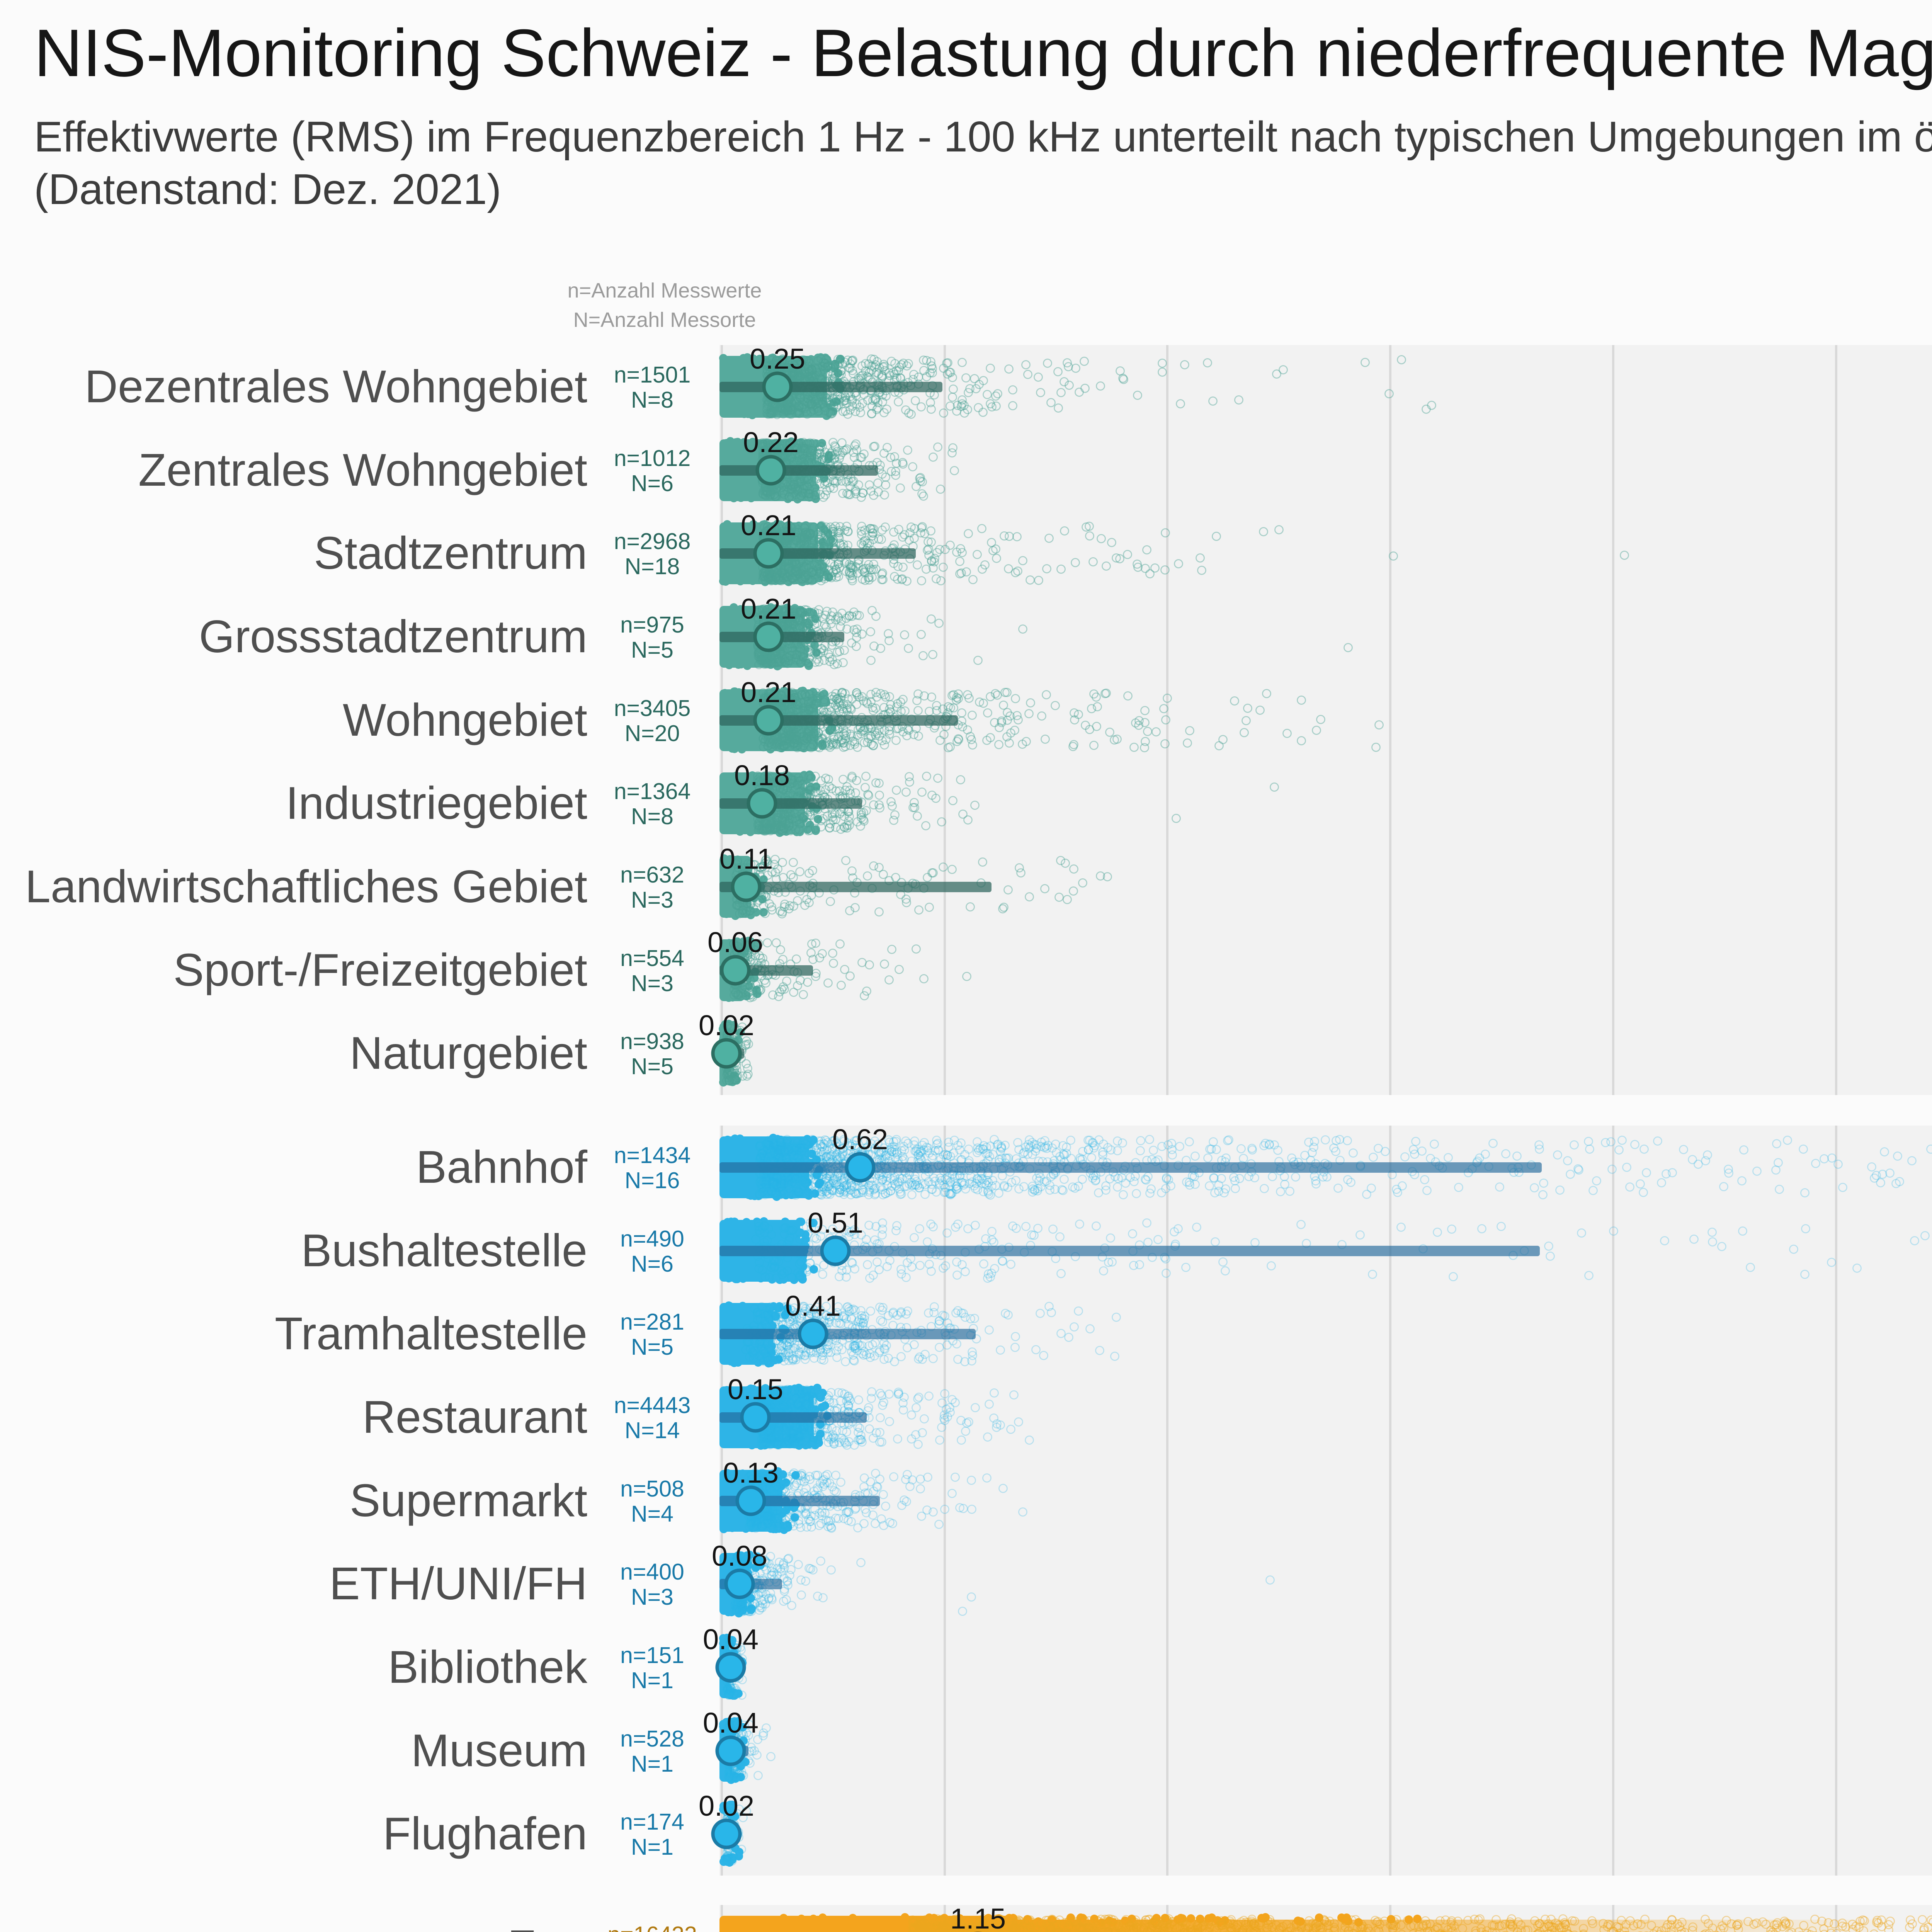  I want to click on svg-text: N=18, so click(652, 567).